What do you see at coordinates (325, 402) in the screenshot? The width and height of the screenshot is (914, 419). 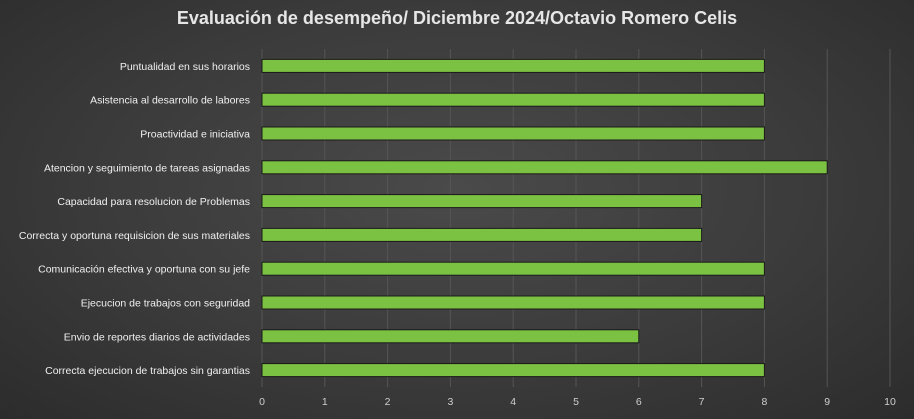 I see `x-tick-label: 1` at bounding box center [325, 402].